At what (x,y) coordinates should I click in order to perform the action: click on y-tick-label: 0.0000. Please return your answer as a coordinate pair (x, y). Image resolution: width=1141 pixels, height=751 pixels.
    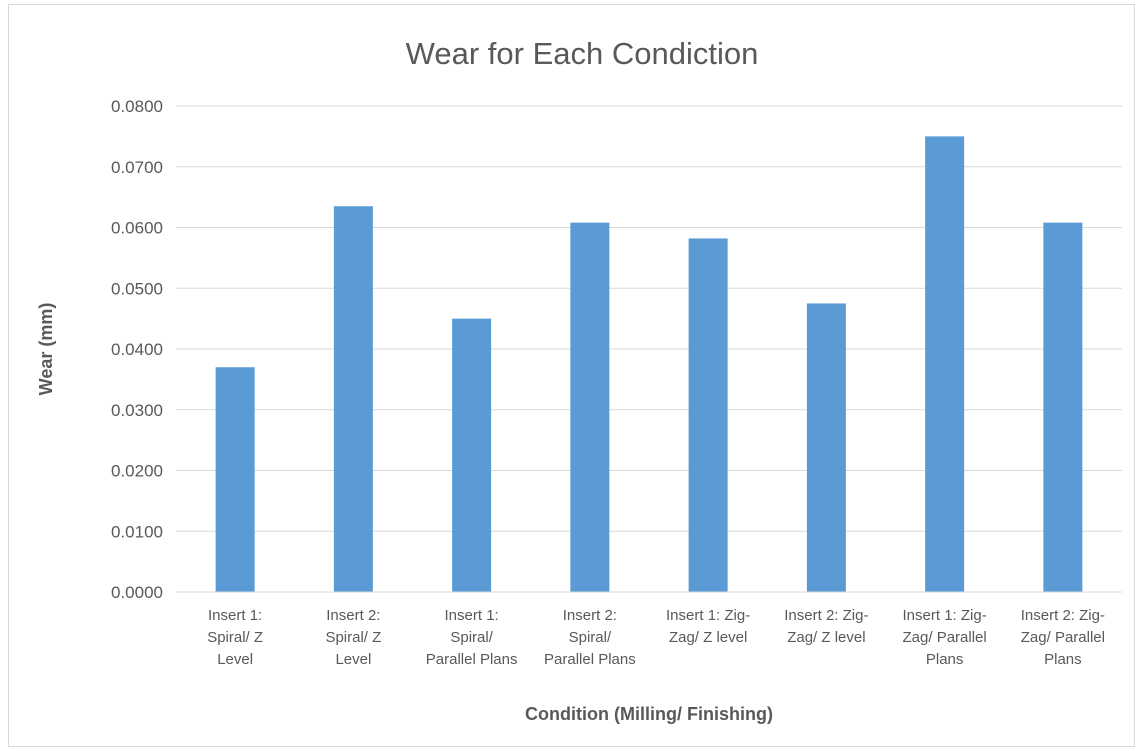
    Looking at the image, I should click on (137, 592).